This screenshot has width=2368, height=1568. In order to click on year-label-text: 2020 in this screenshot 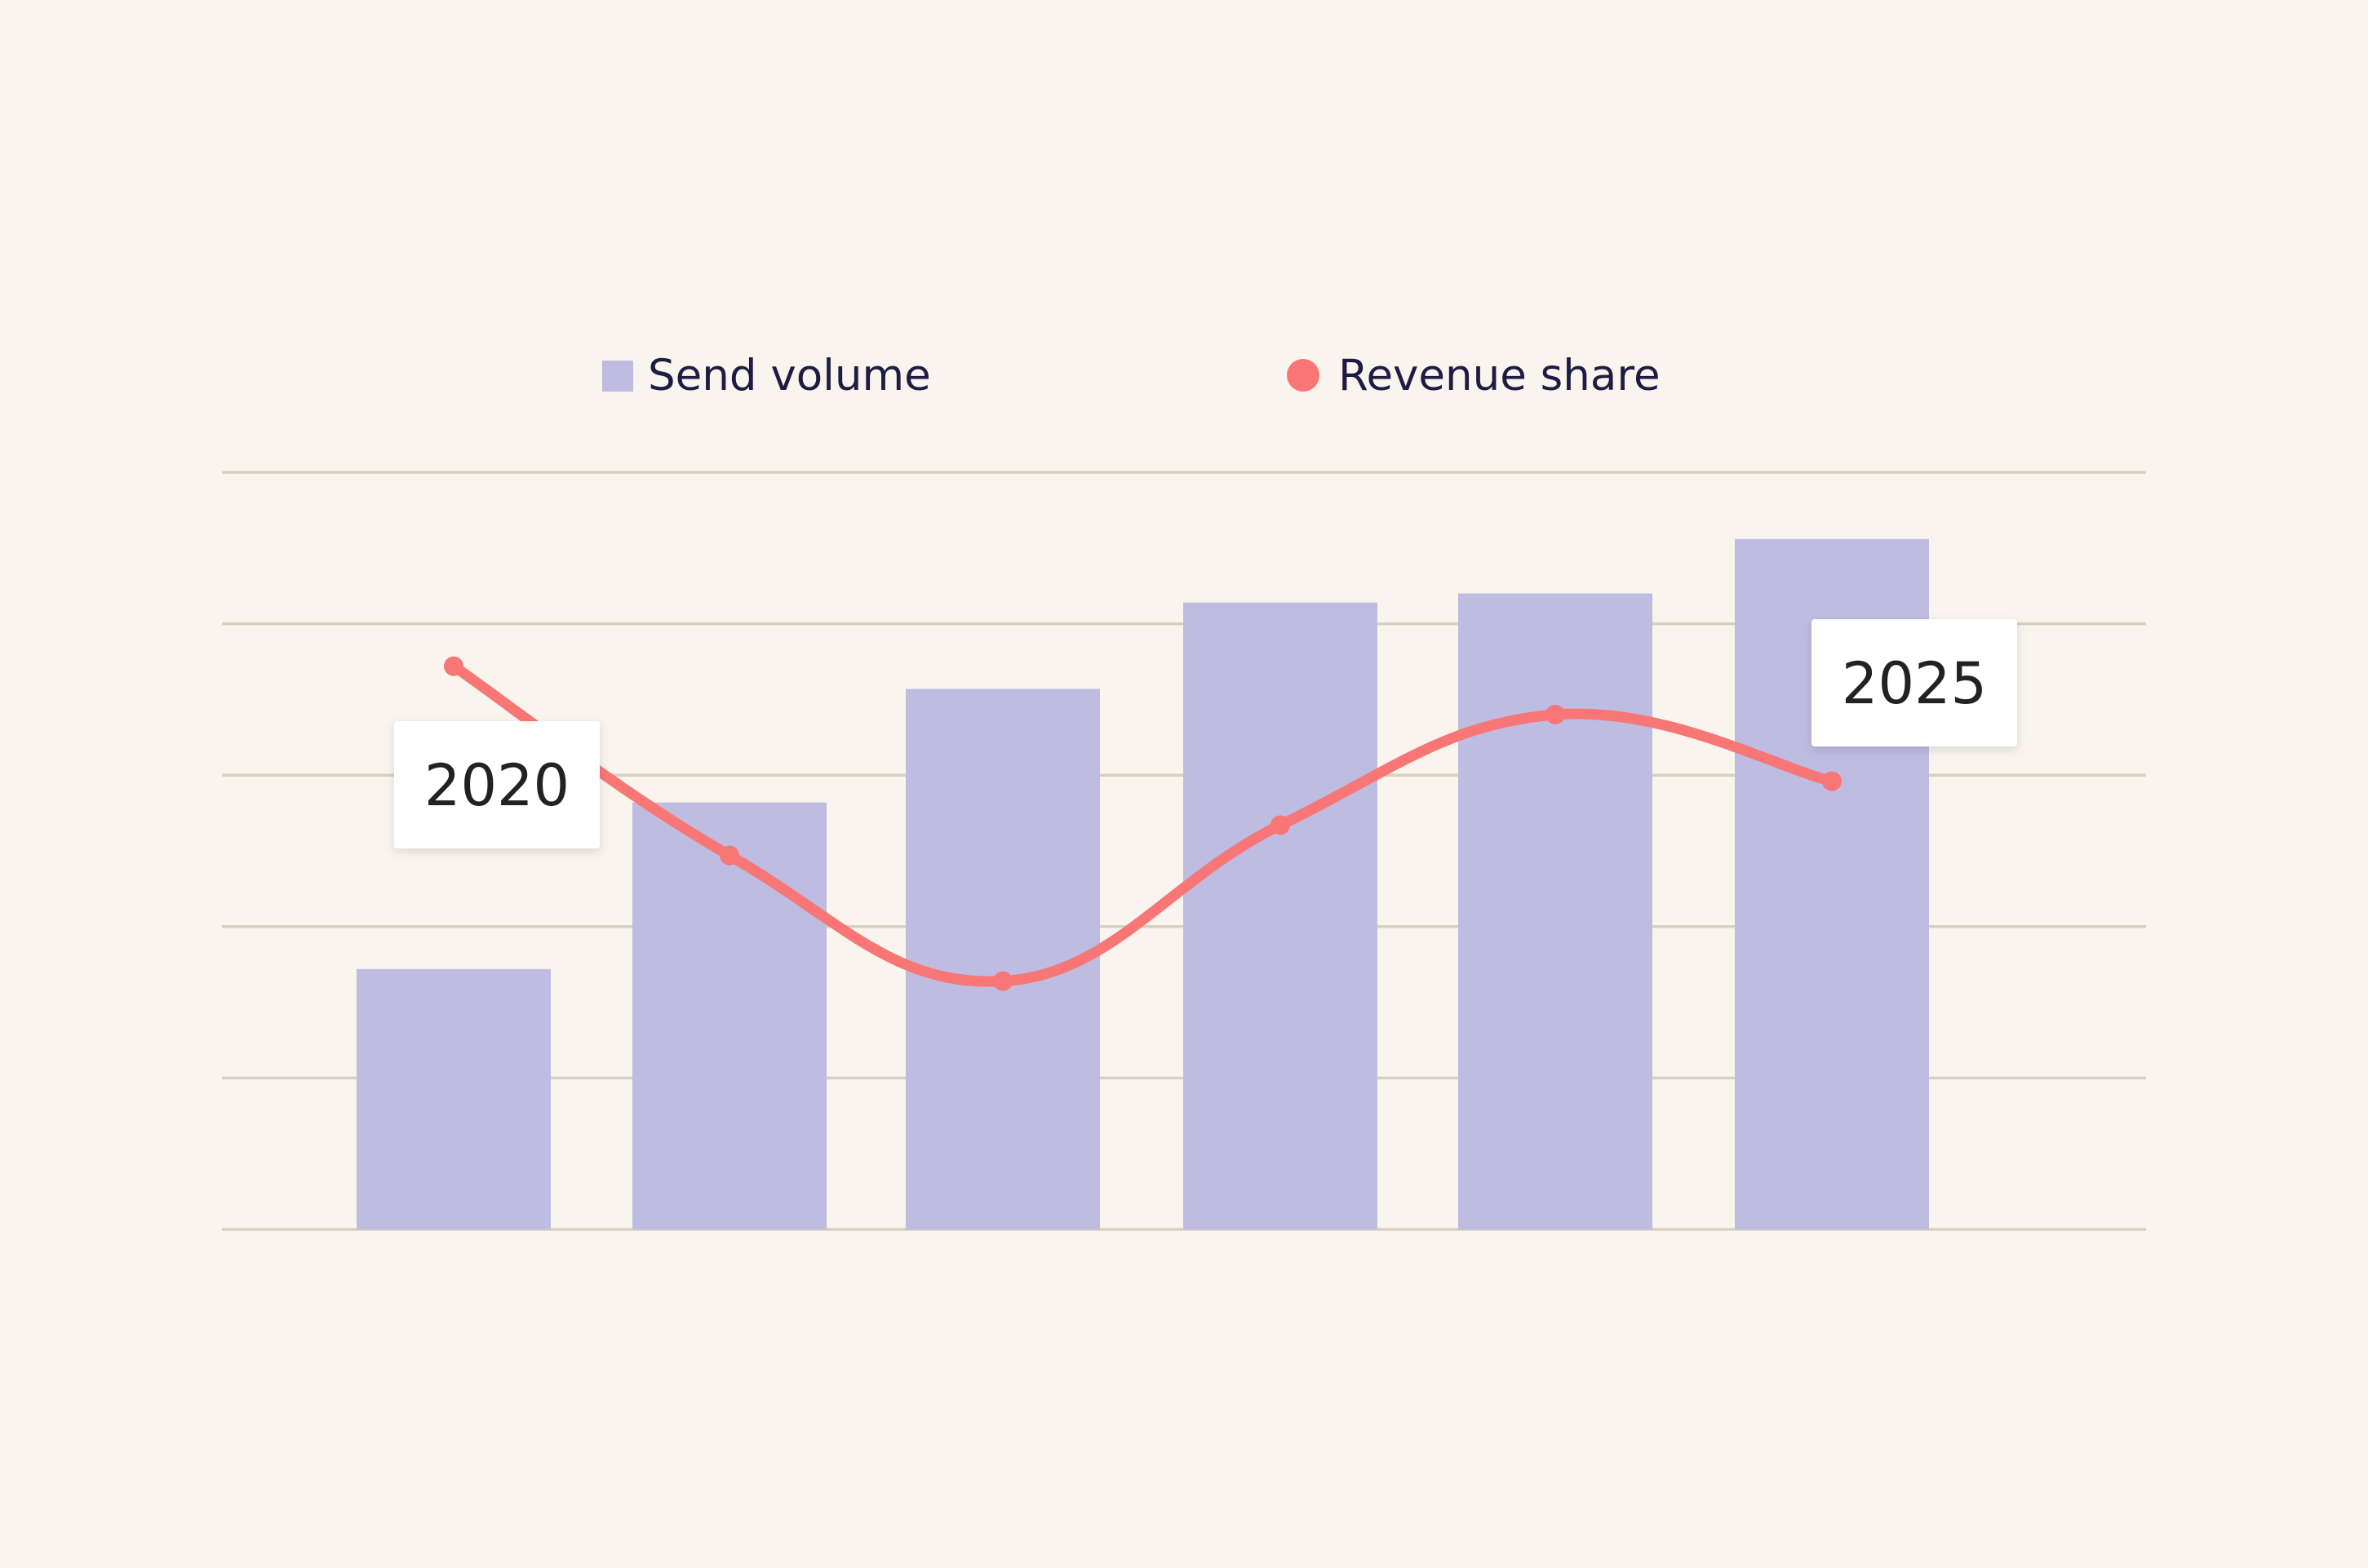, I will do `click(497, 785)`.